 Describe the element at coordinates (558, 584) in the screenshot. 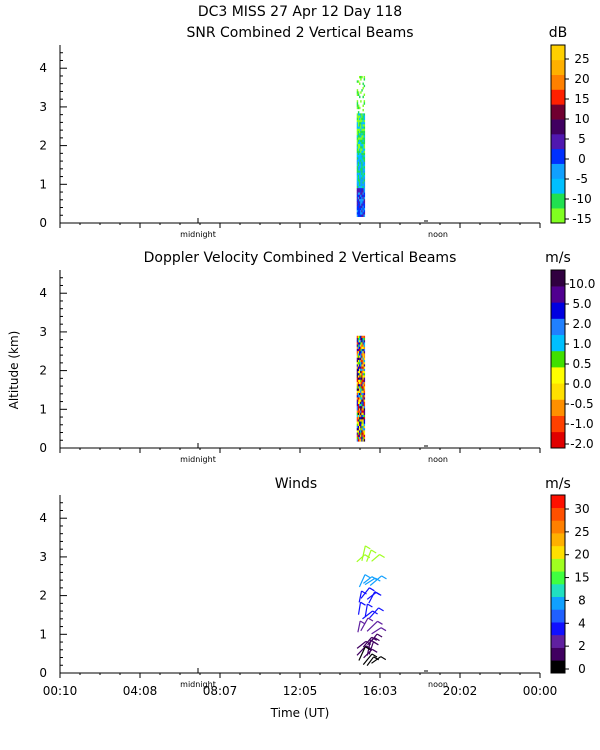

I see `colorbar-frame` at that location.